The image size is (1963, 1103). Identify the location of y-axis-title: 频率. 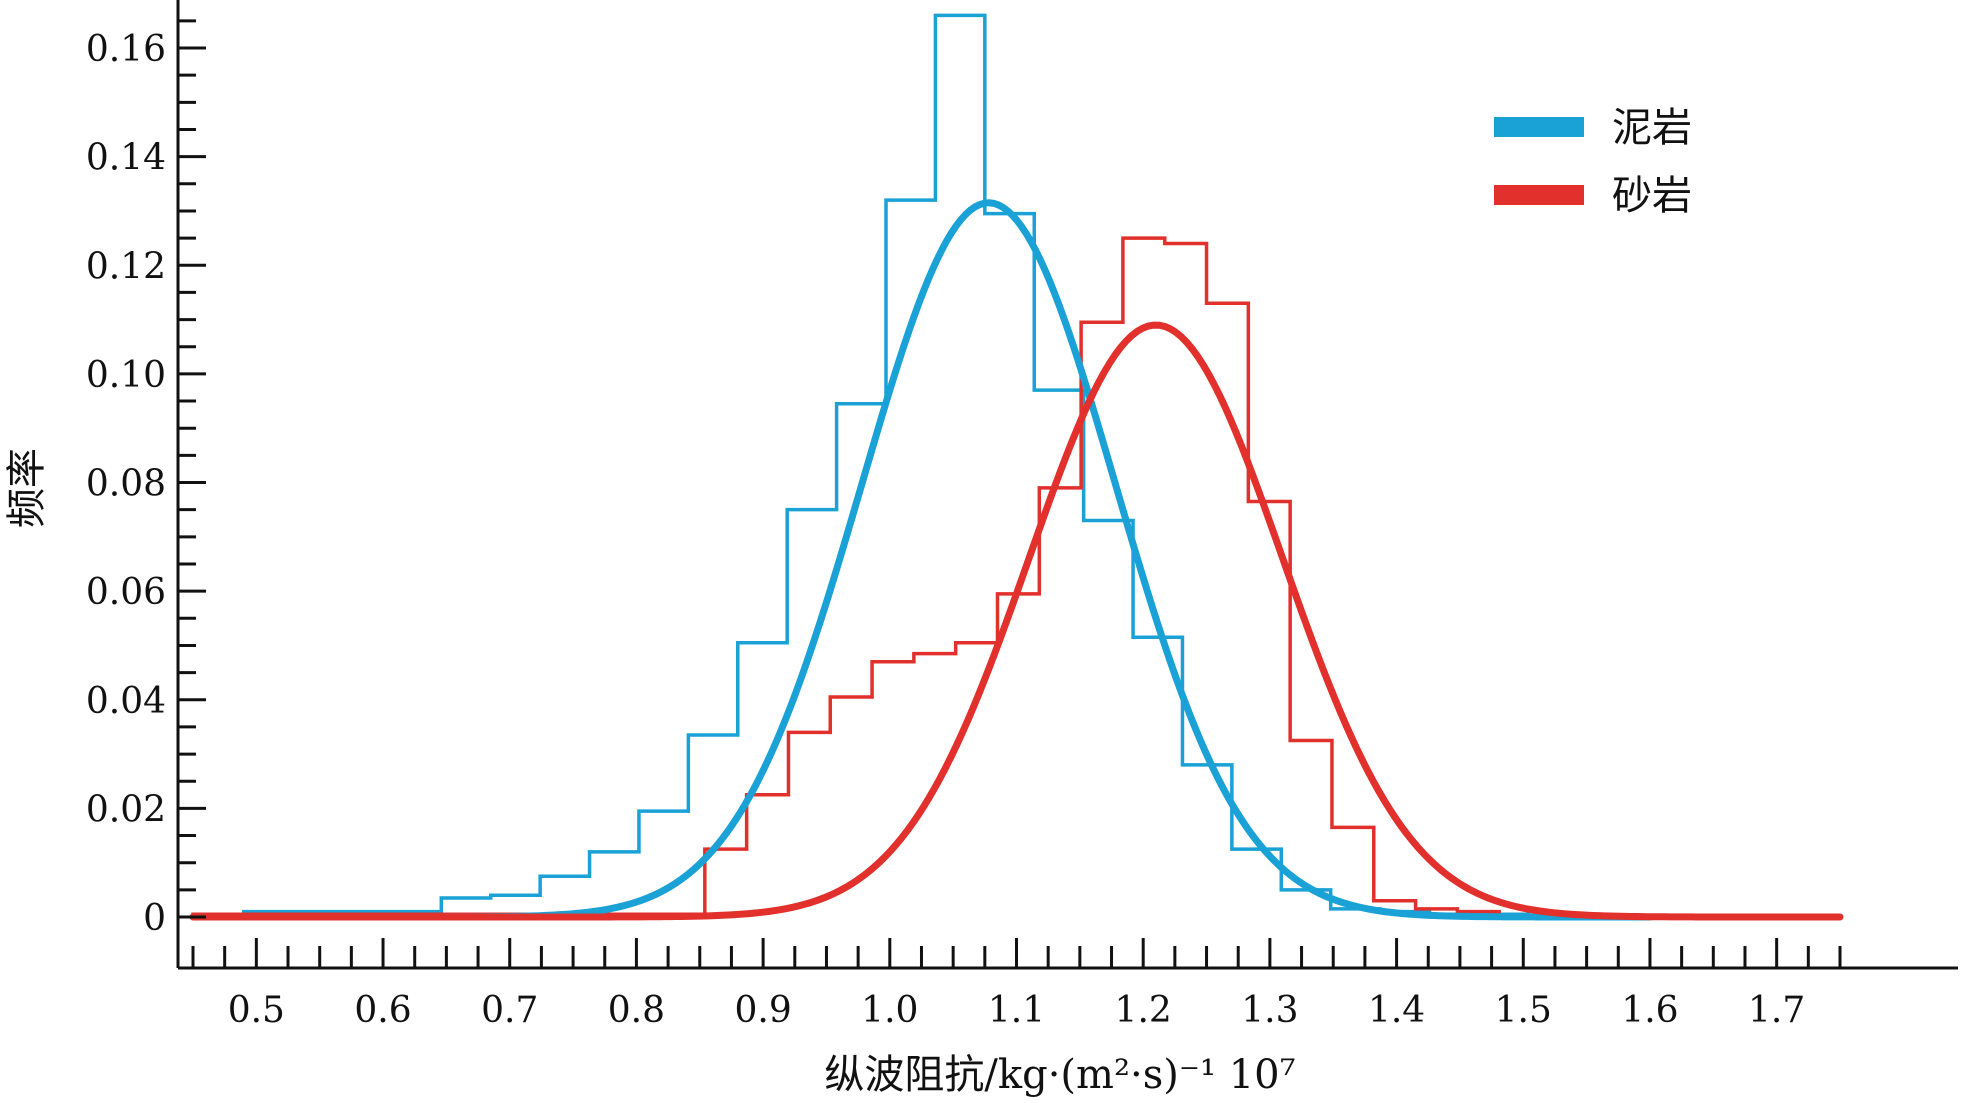
(27, 488).